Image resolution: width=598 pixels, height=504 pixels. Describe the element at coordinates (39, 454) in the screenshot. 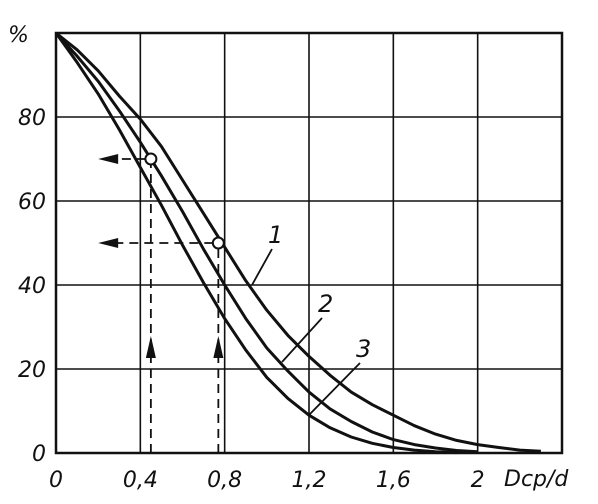

I see `y-tick-label: 0` at that location.